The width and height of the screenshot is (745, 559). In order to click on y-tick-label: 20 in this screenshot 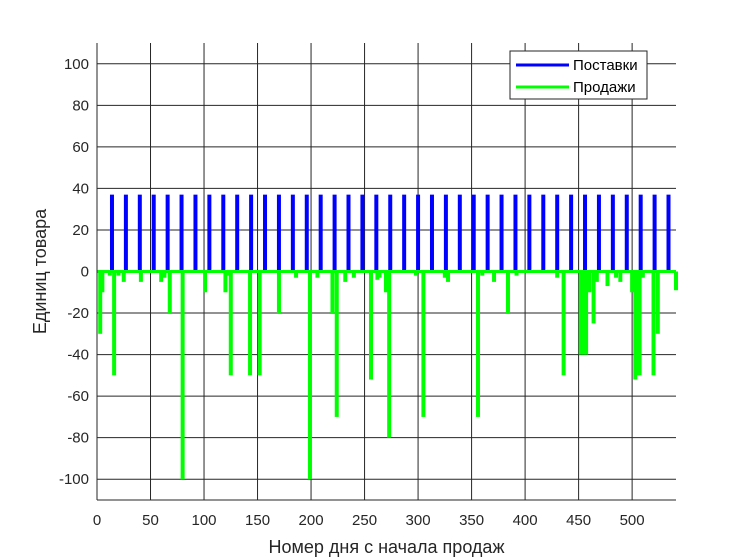, I will do `click(80, 230)`.